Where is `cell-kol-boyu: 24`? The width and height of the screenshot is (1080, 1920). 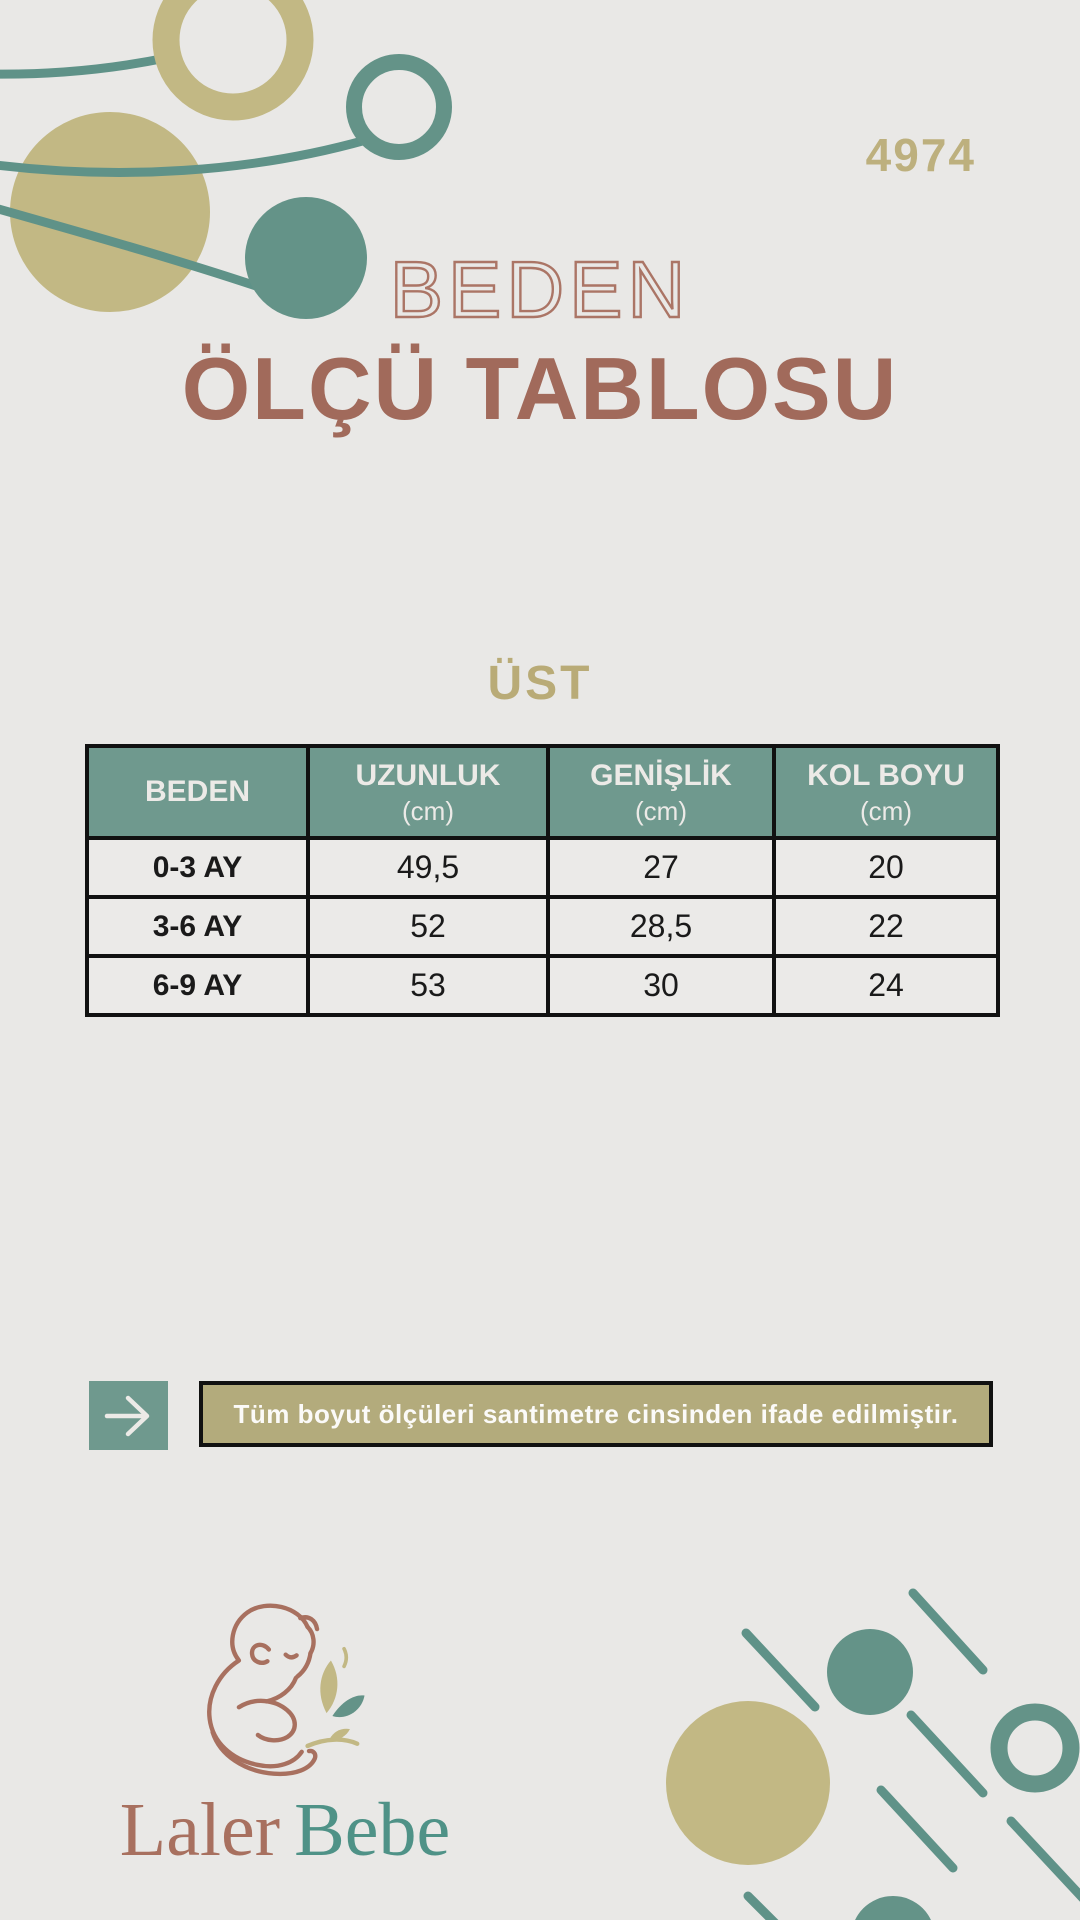
cell-kol-boyu: 24 is located at coordinates (886, 985).